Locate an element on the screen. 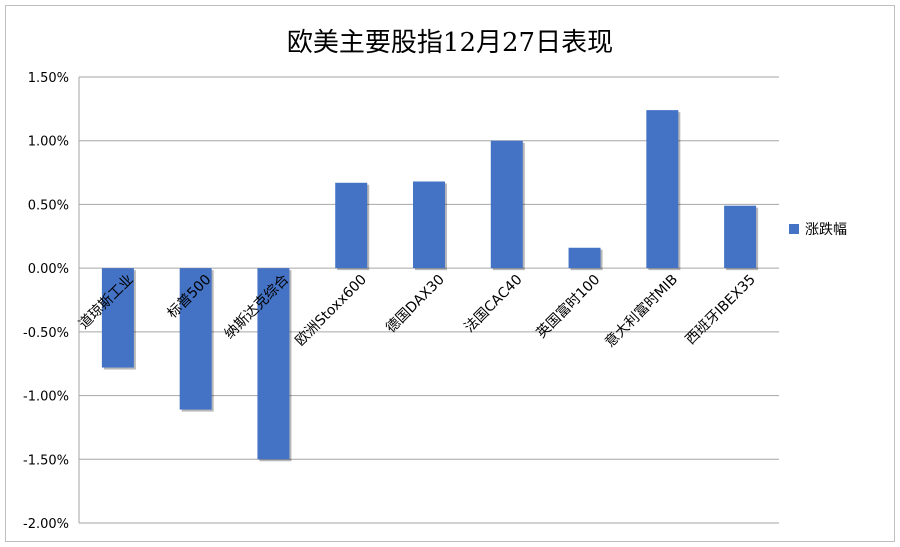  y-tick-label: -1.00% is located at coordinates (46, 397).